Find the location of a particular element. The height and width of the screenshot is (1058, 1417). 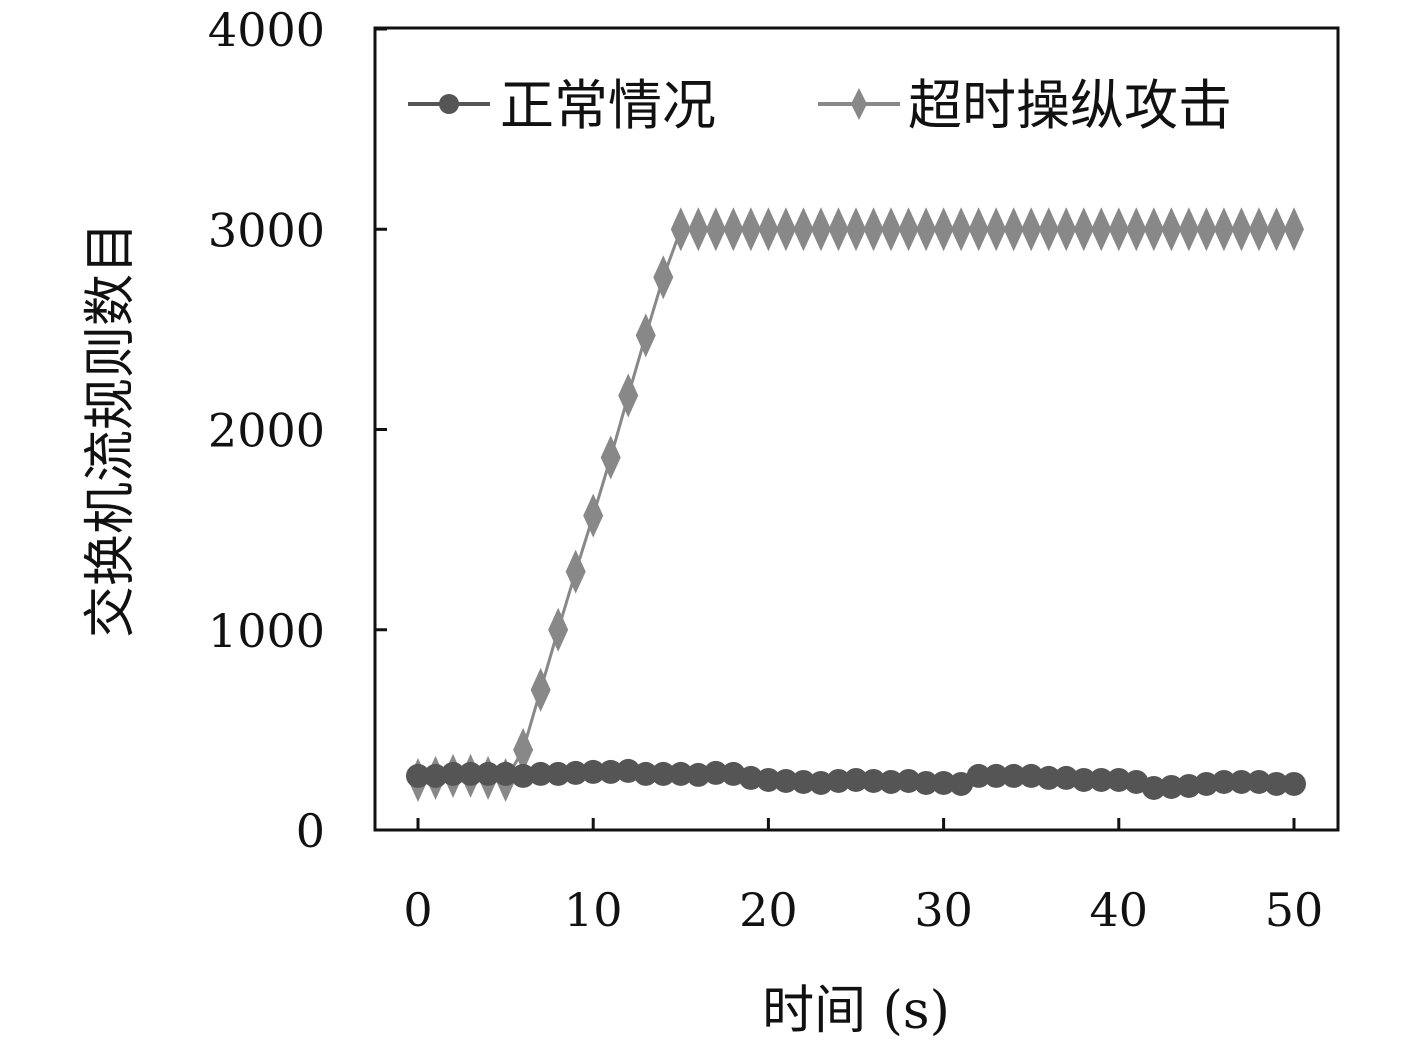

legend: 正常情况 超时操纵攻击 is located at coordinates (820, 105).